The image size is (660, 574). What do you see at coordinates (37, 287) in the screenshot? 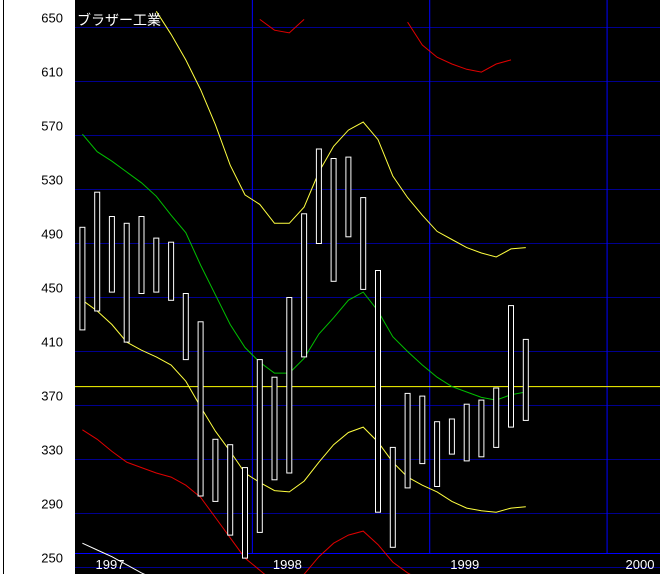
I see `y-axis-panel` at bounding box center [37, 287].